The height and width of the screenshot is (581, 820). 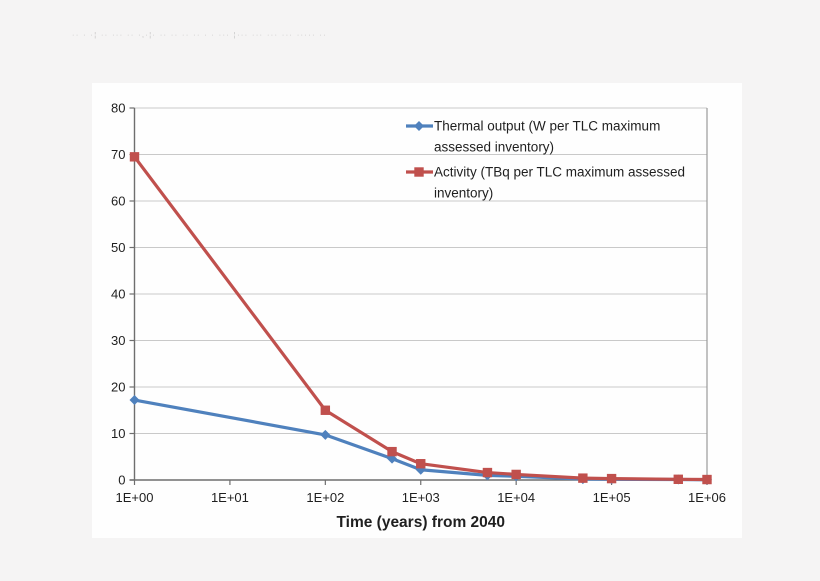 What do you see at coordinates (707, 497) in the screenshot?
I see `x-tick-label: 1E+06` at bounding box center [707, 497].